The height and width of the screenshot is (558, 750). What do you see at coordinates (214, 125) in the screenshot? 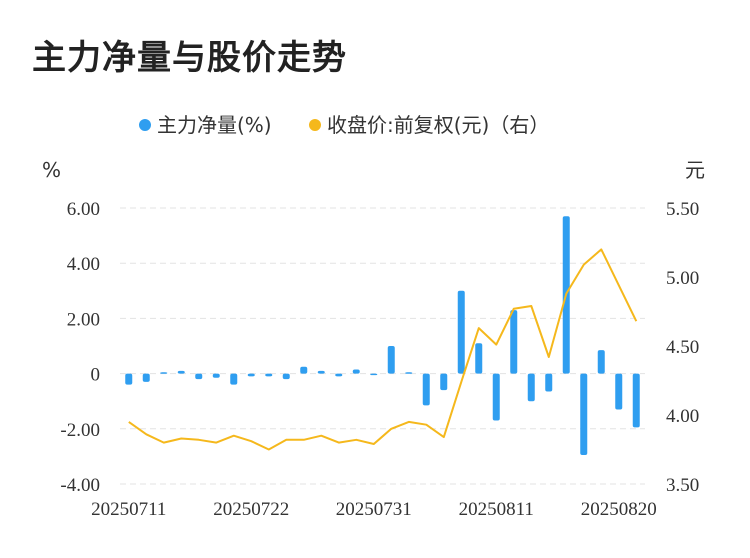
I see `legend-bar-label: 主力净量(%)` at bounding box center [214, 125].